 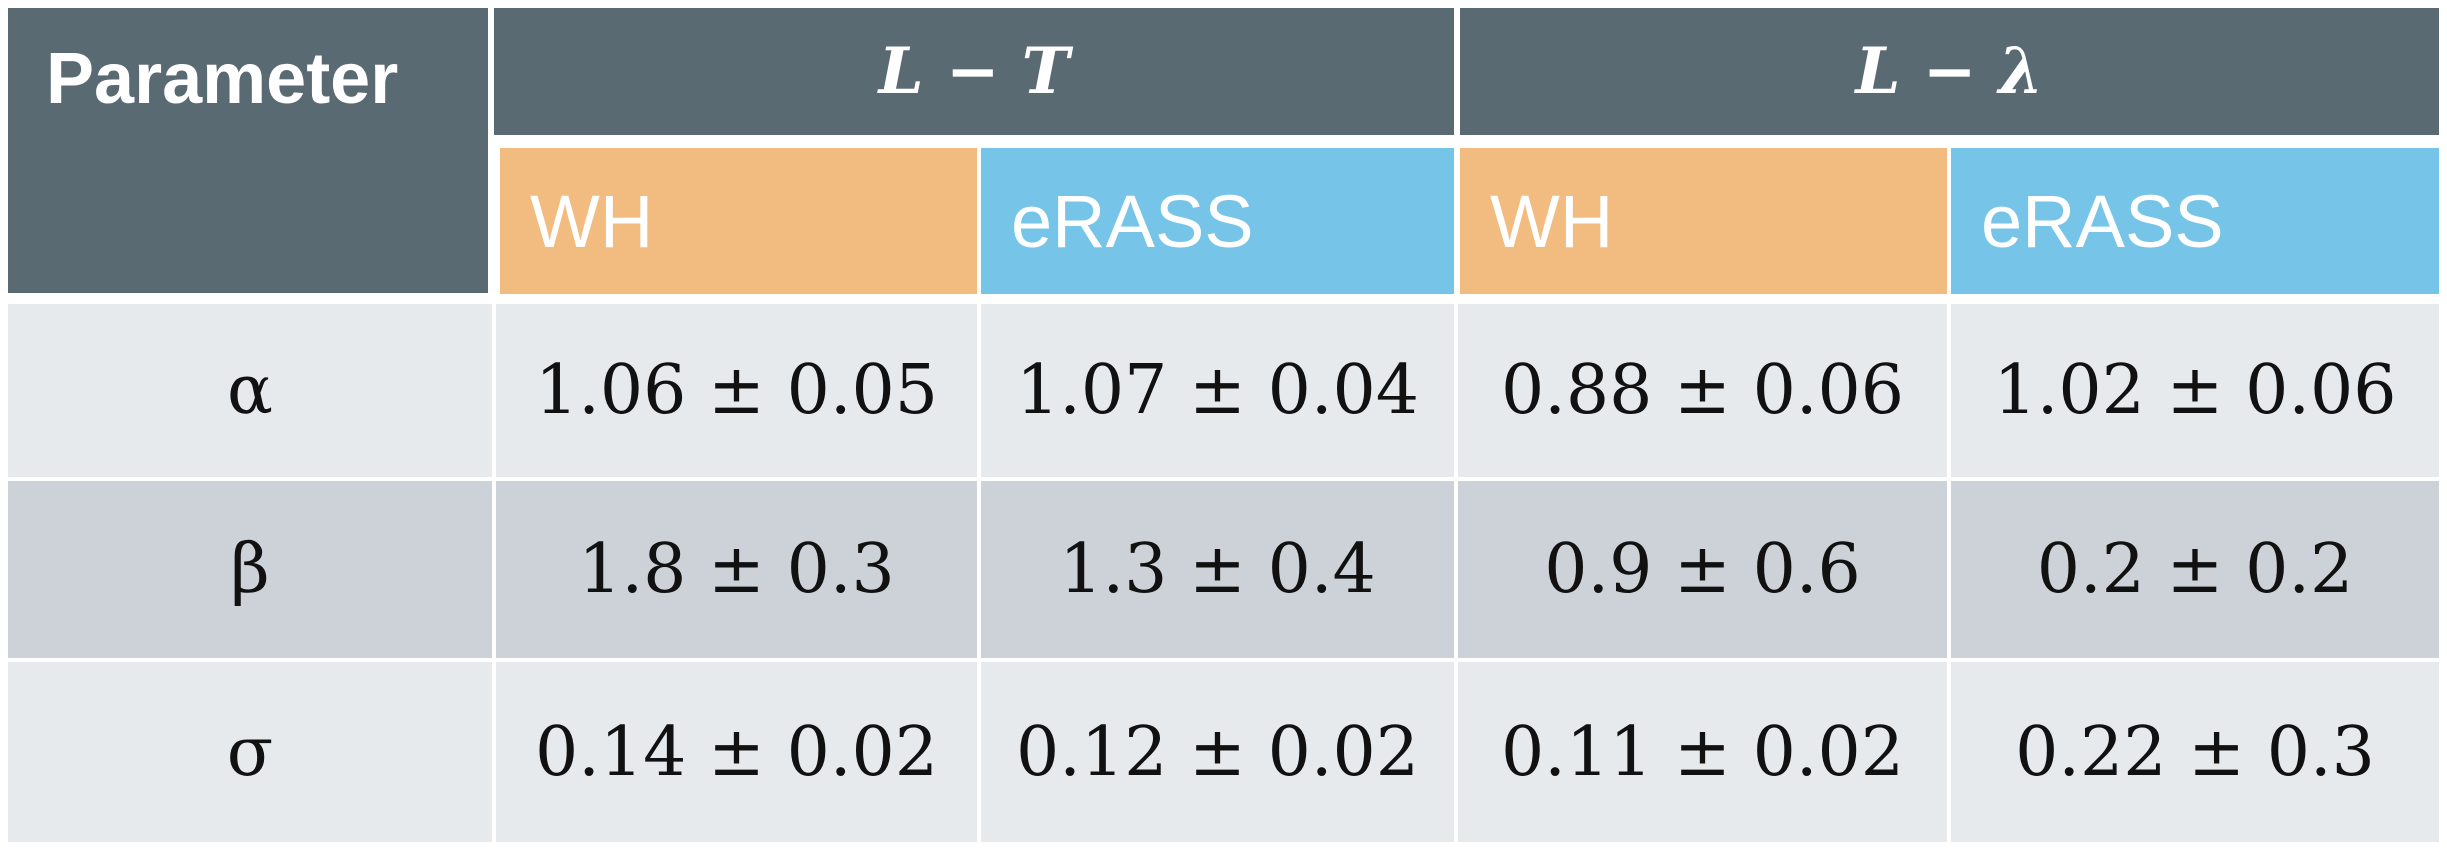 I want to click on subheader-wh-lt-label: WH, so click(x=592, y=221).